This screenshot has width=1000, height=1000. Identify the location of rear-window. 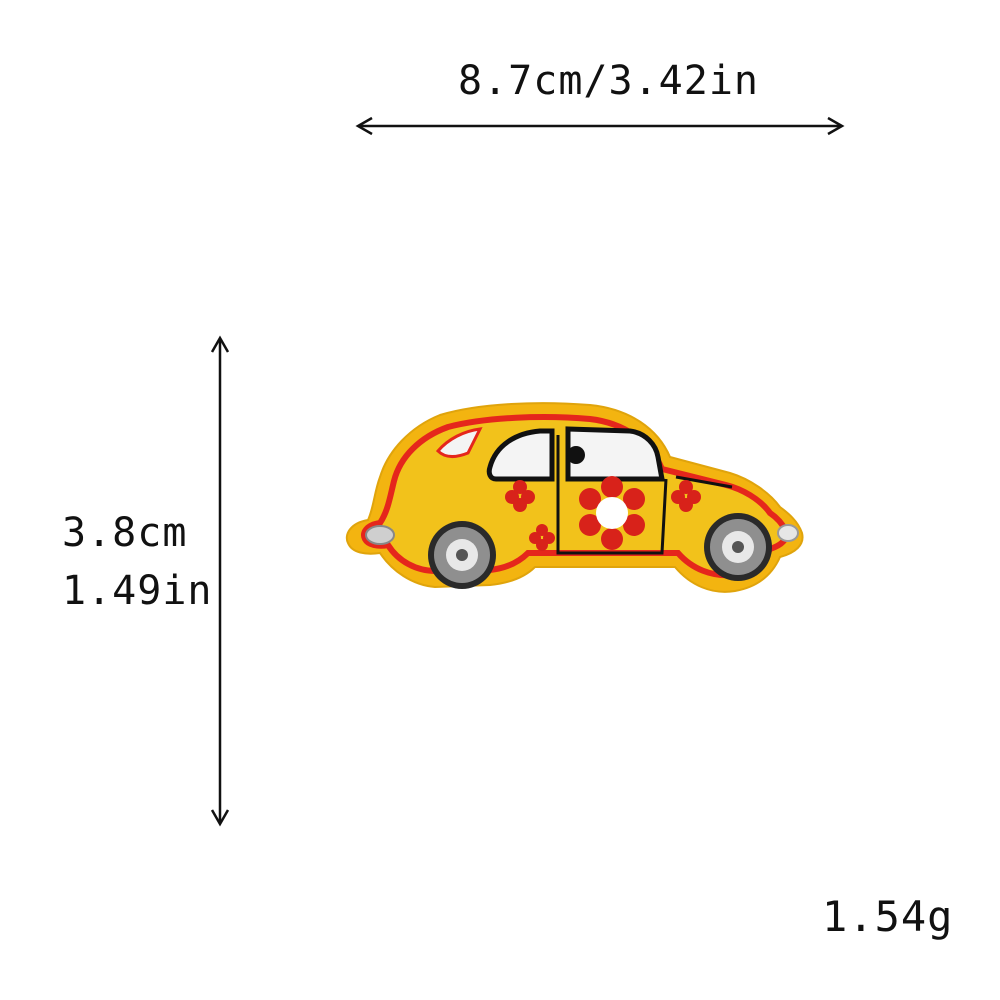
(520, 455).